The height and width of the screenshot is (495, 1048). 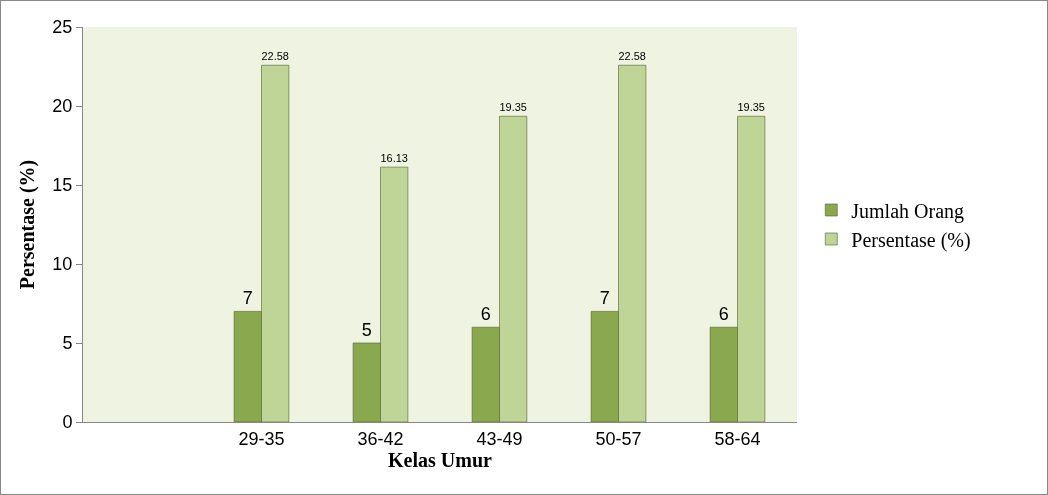 What do you see at coordinates (440, 459) in the screenshot?
I see `x-axis-title: Kelas Umur` at bounding box center [440, 459].